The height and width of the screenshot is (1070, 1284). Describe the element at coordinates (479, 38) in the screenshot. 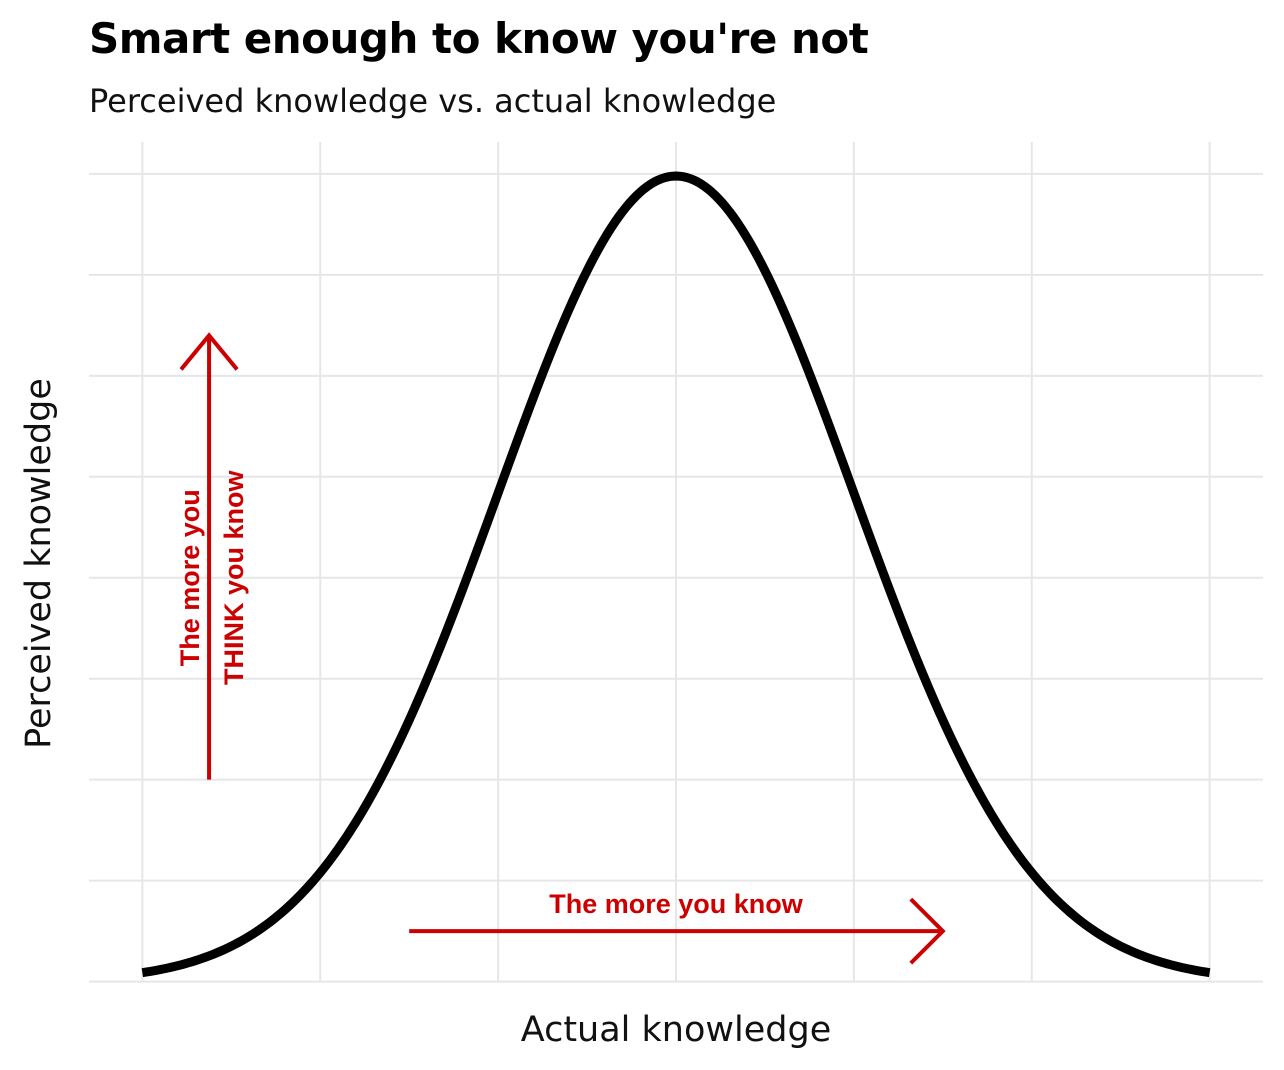

I see `chart-title: Smart enough to know you're not` at that location.